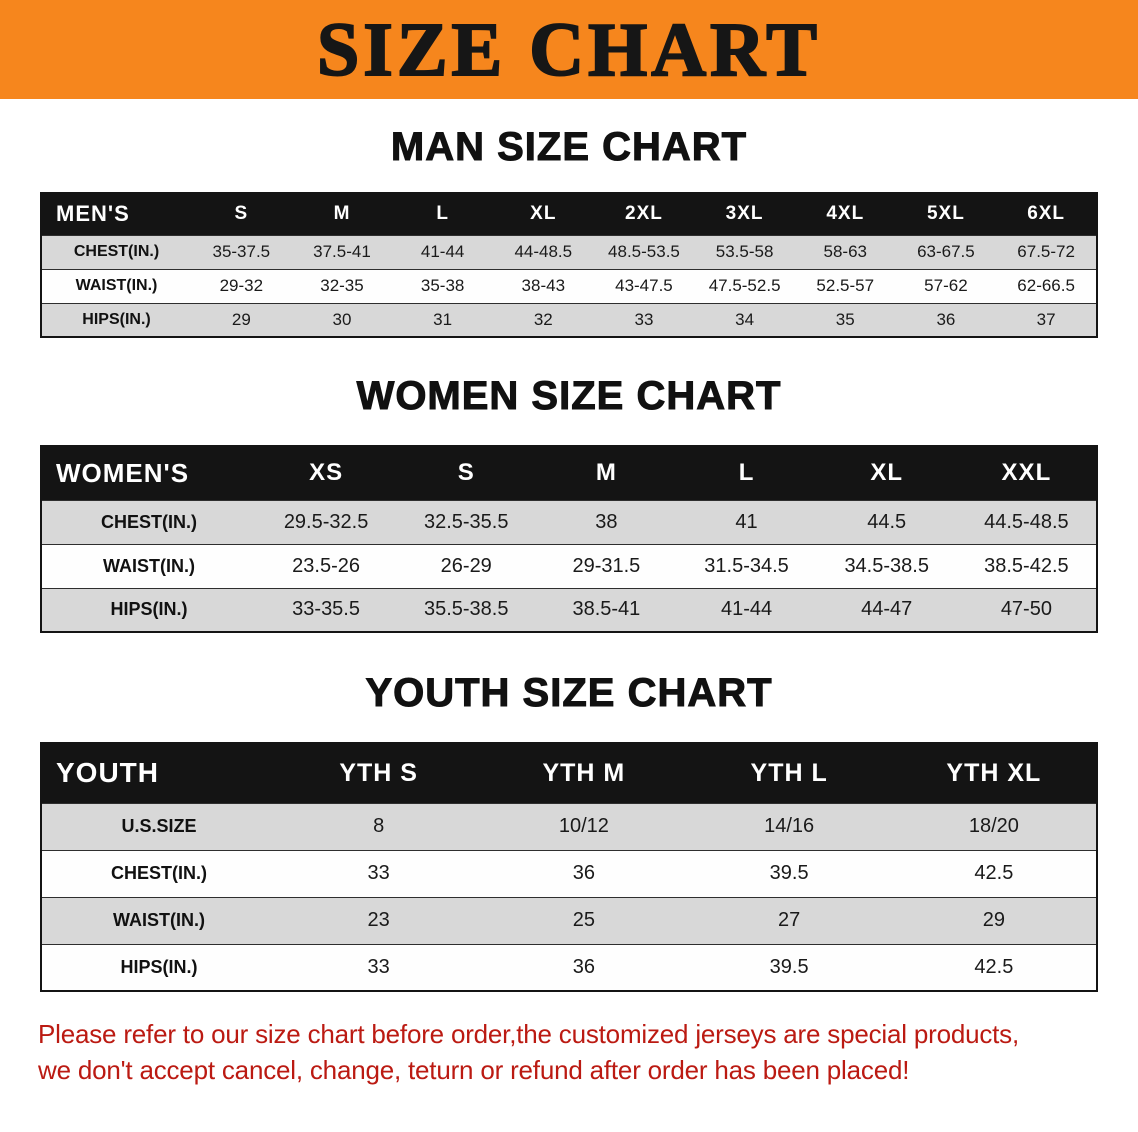 Image resolution: width=1138 pixels, height=1132 pixels. What do you see at coordinates (746, 609) in the screenshot?
I see `size-value: 41-44` at bounding box center [746, 609].